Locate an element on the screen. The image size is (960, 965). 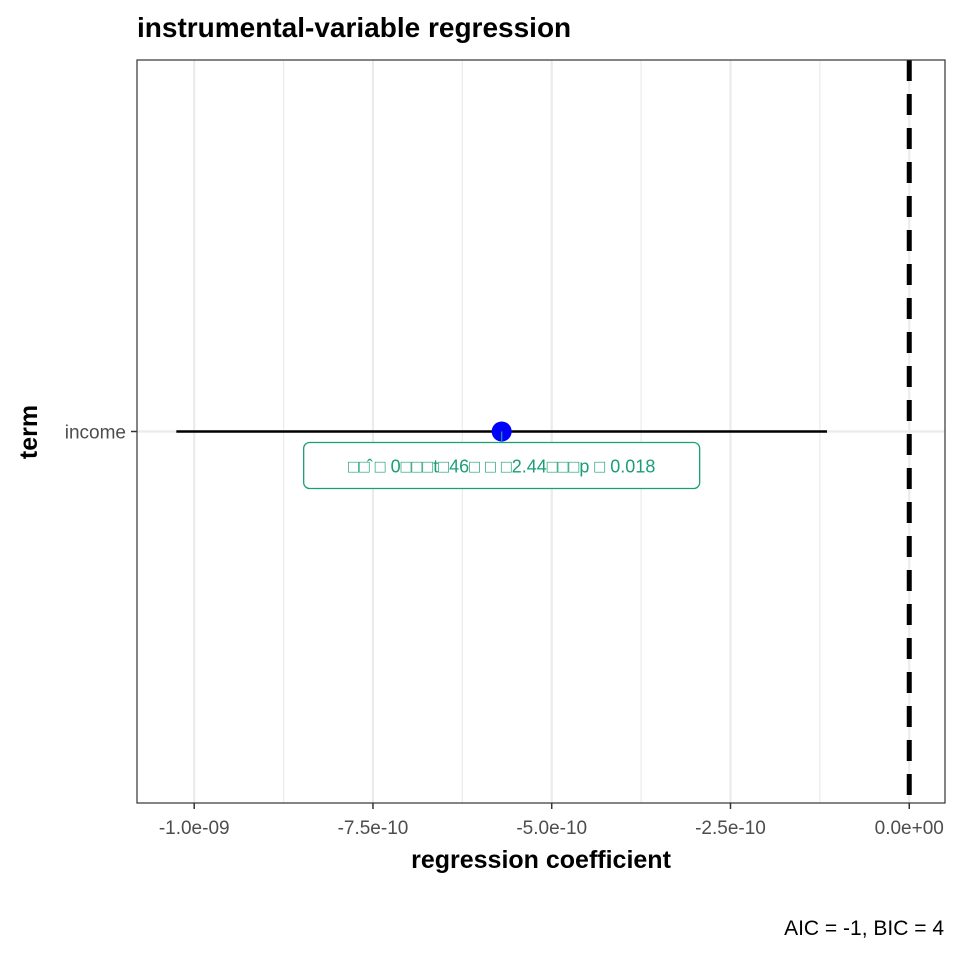
y-axis: income is located at coordinates (101, 433).